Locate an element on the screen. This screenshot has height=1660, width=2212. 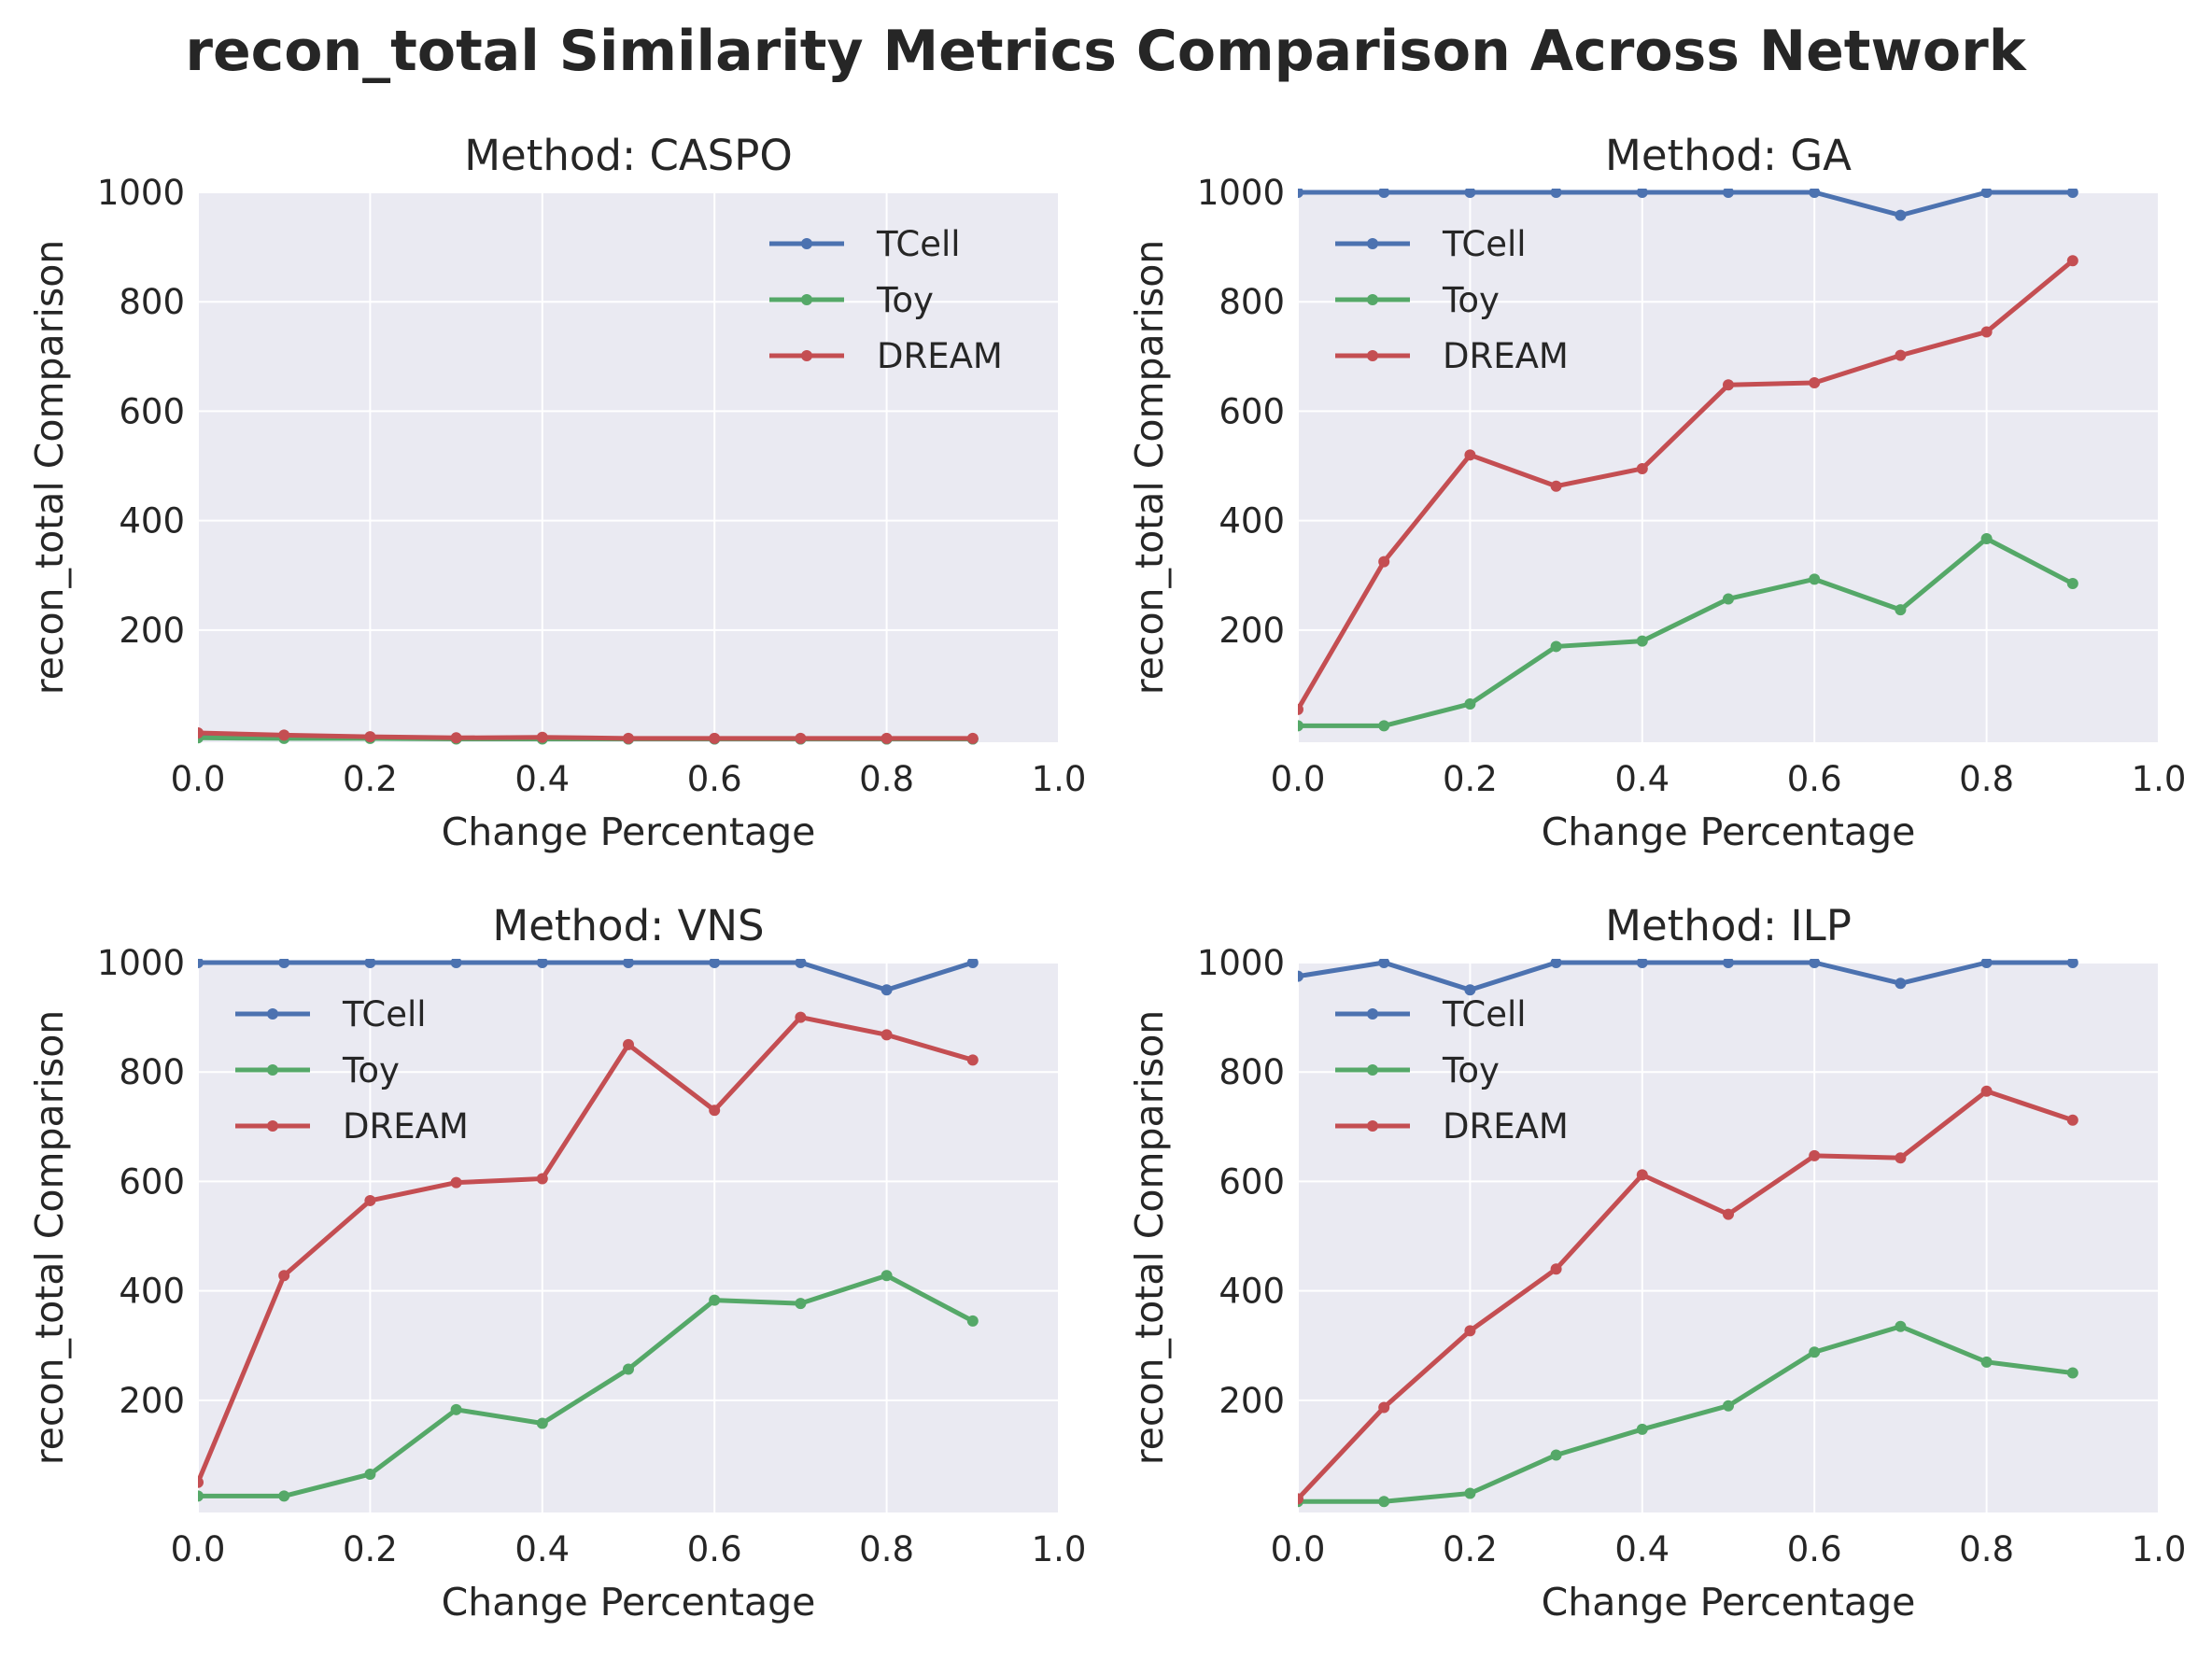
legend: TCell Toy DREAM is located at coordinates (1452, 300).